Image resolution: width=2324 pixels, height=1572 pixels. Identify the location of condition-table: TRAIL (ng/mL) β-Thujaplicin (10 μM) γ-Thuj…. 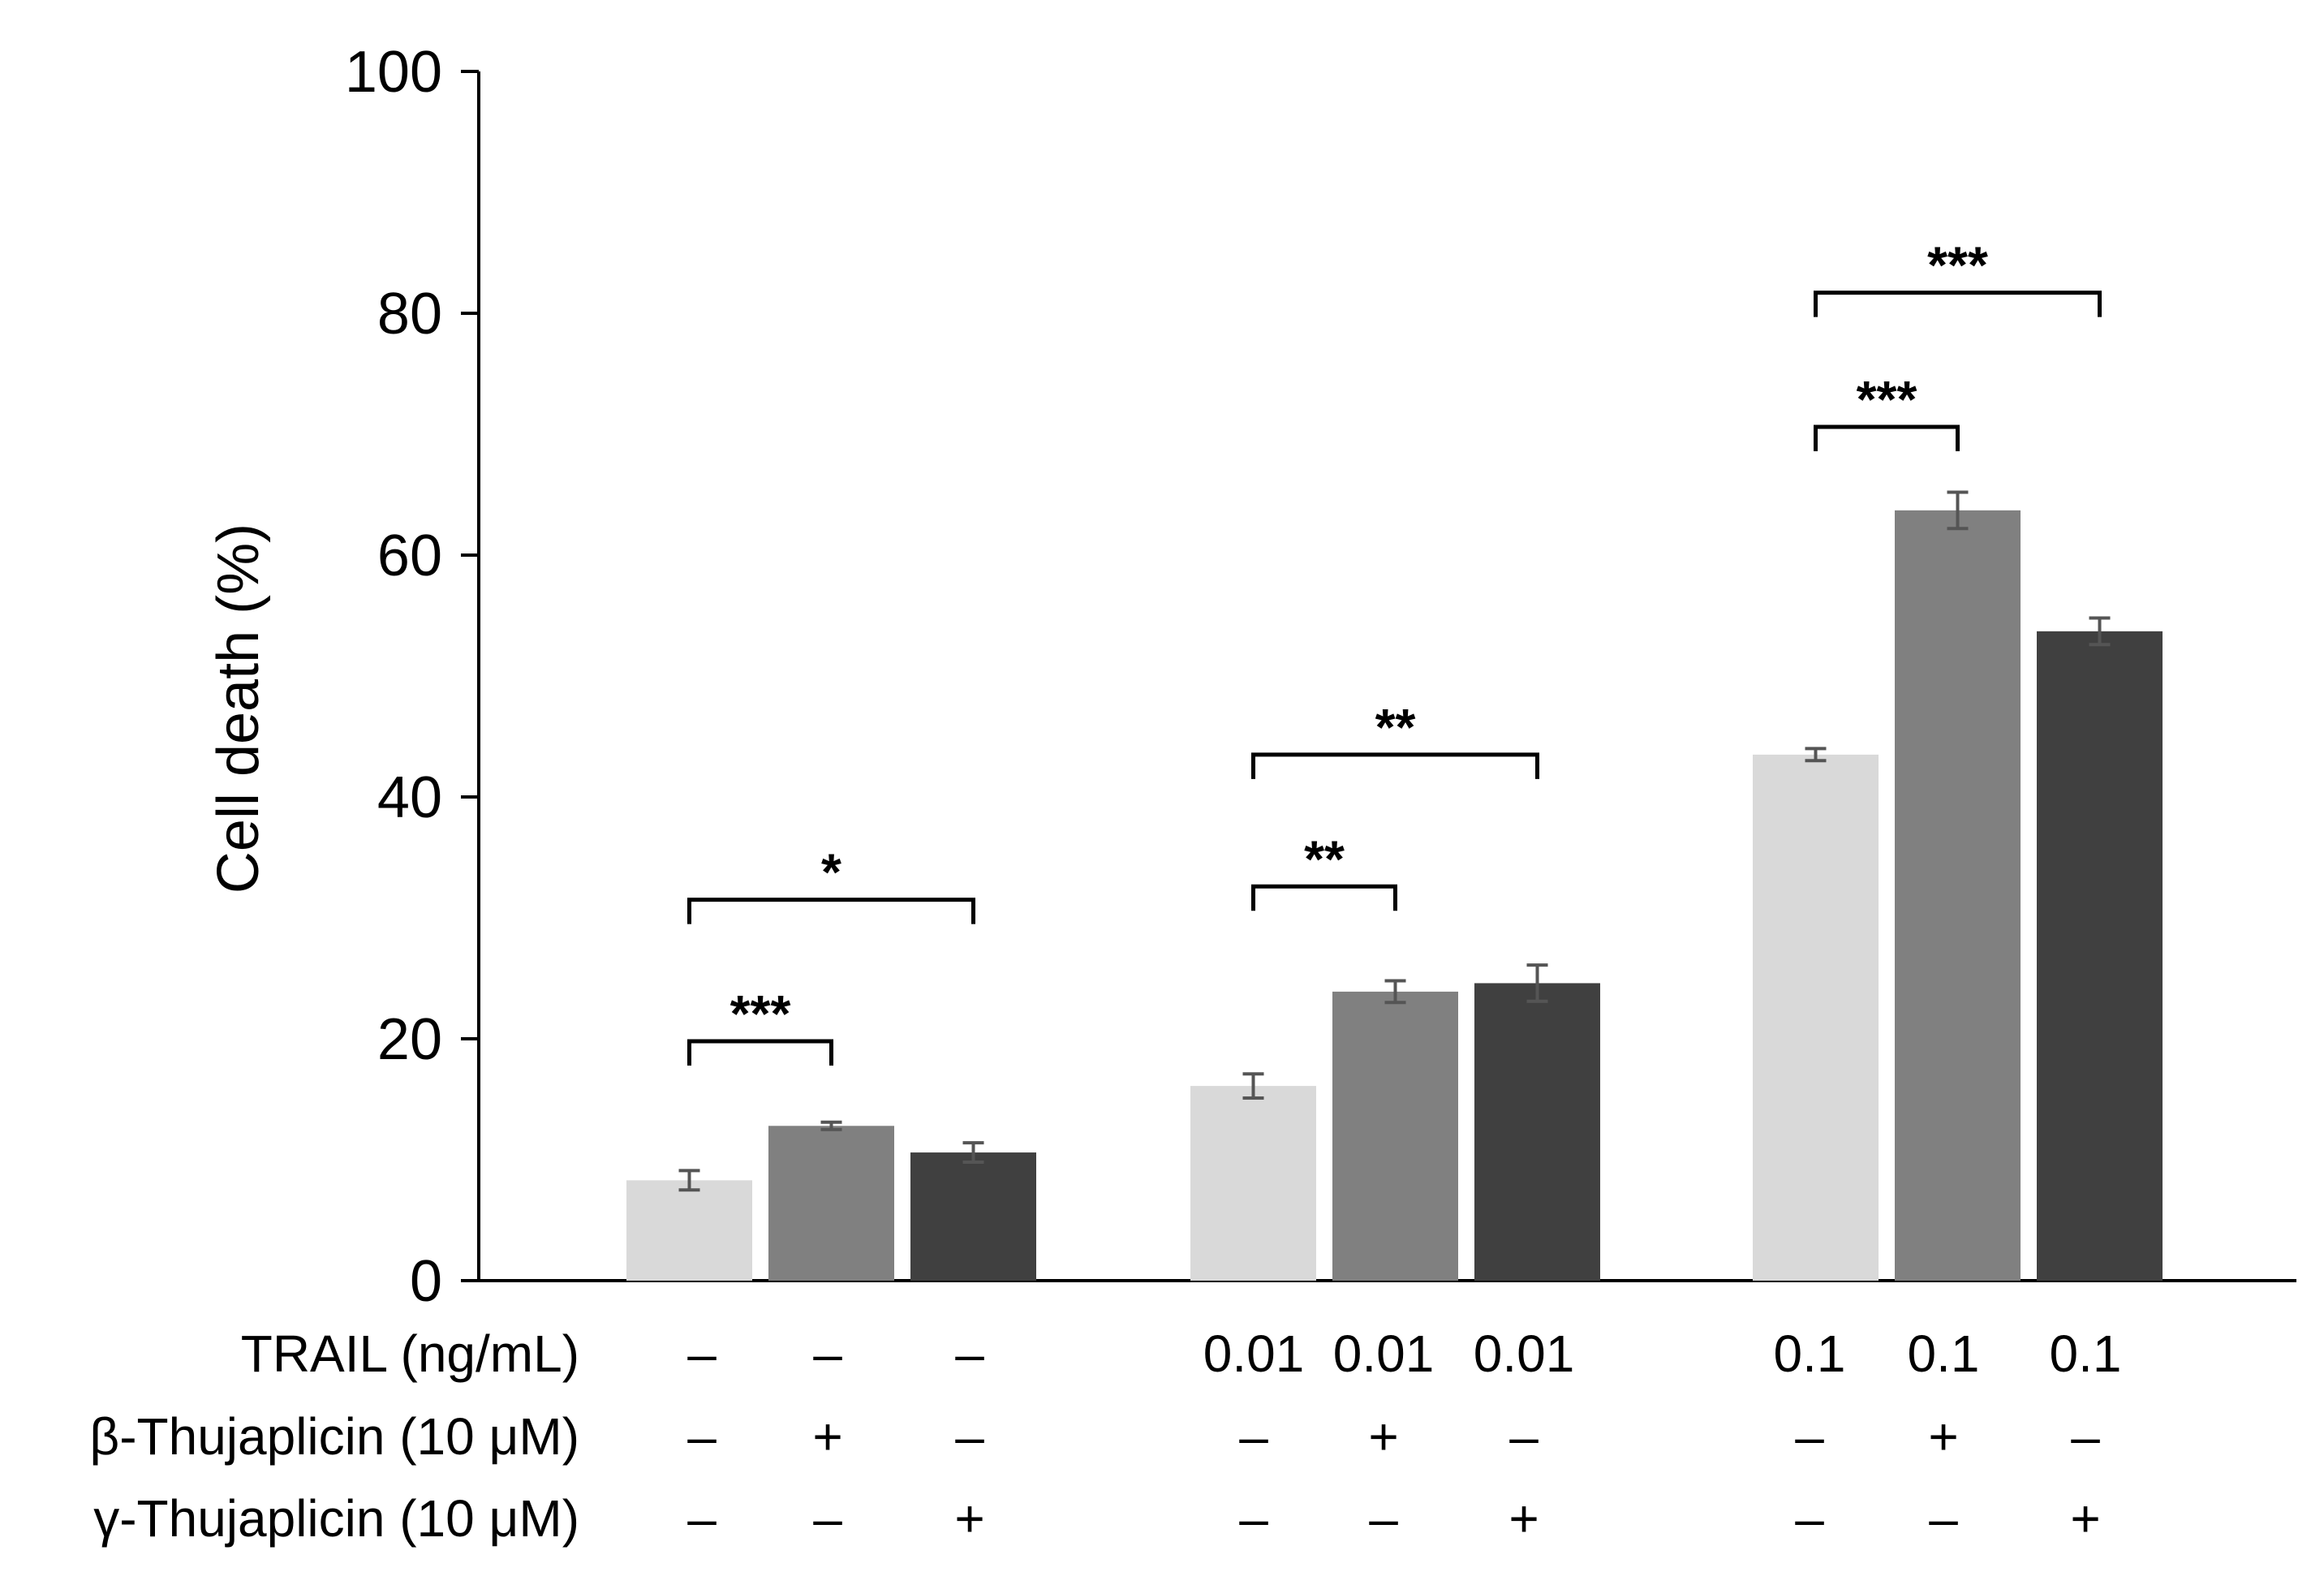
(1105, 1436).